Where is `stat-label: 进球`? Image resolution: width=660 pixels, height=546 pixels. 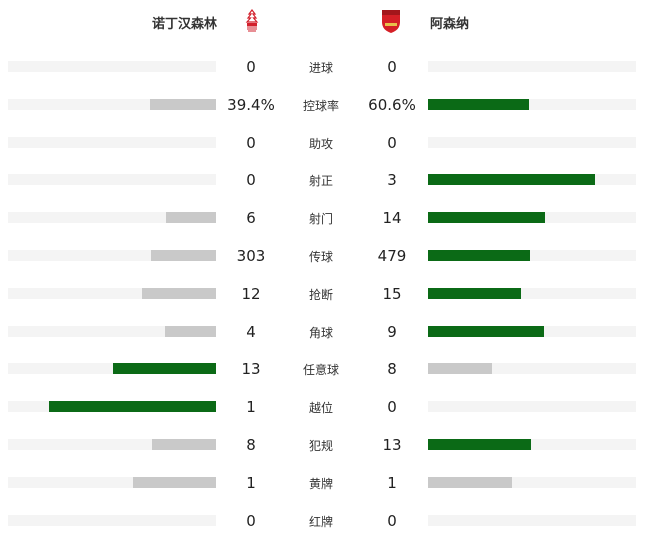 stat-label: 进球 is located at coordinates (320, 68).